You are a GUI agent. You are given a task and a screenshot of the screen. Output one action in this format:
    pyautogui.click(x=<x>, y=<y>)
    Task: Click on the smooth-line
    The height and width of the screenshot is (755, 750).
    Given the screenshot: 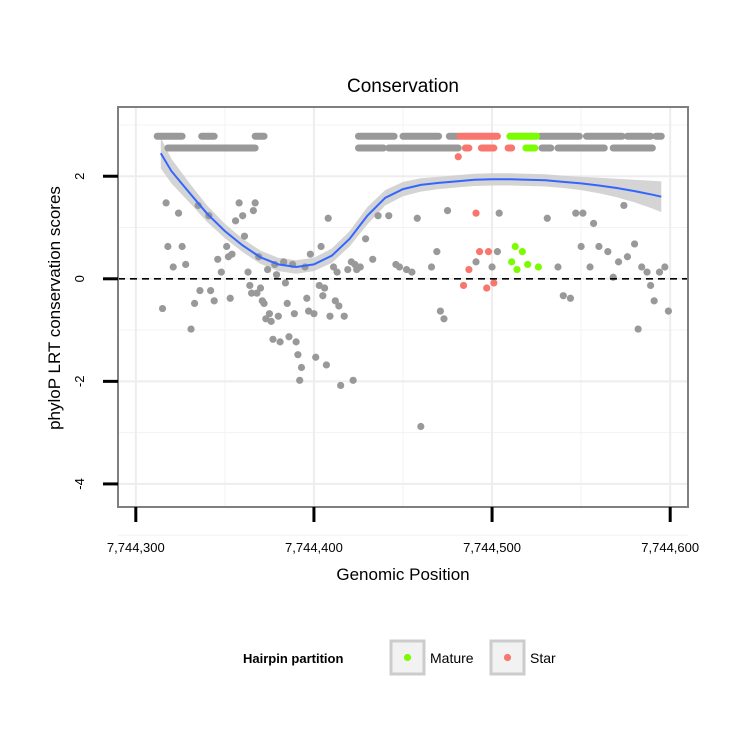 What is the action you would take?
    pyautogui.click(x=410, y=210)
    